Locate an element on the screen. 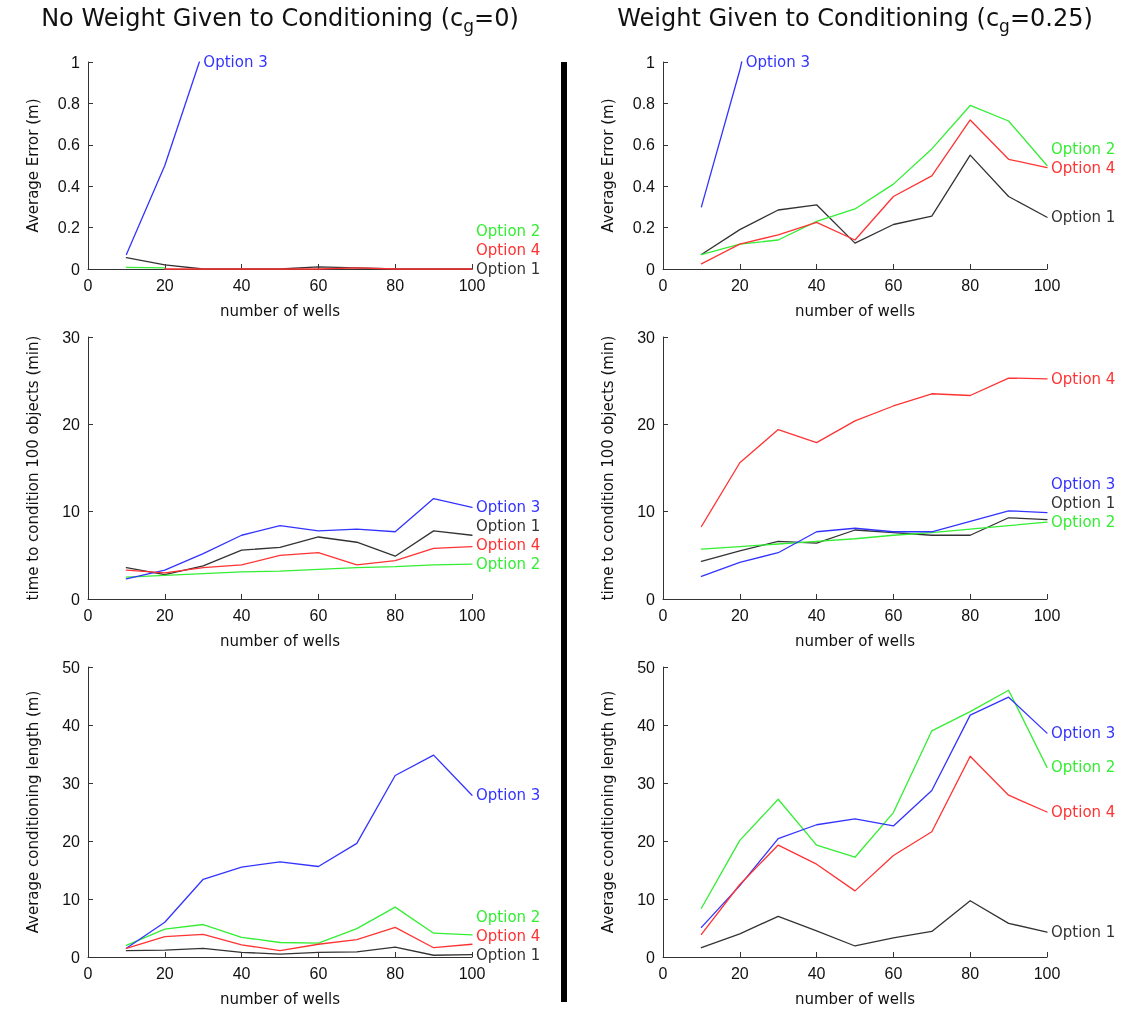 The height and width of the screenshot is (1013, 1135). chart-title: Weight Given to Conditioning (c$_{g}$=0.25) is located at coordinates (855, 20).